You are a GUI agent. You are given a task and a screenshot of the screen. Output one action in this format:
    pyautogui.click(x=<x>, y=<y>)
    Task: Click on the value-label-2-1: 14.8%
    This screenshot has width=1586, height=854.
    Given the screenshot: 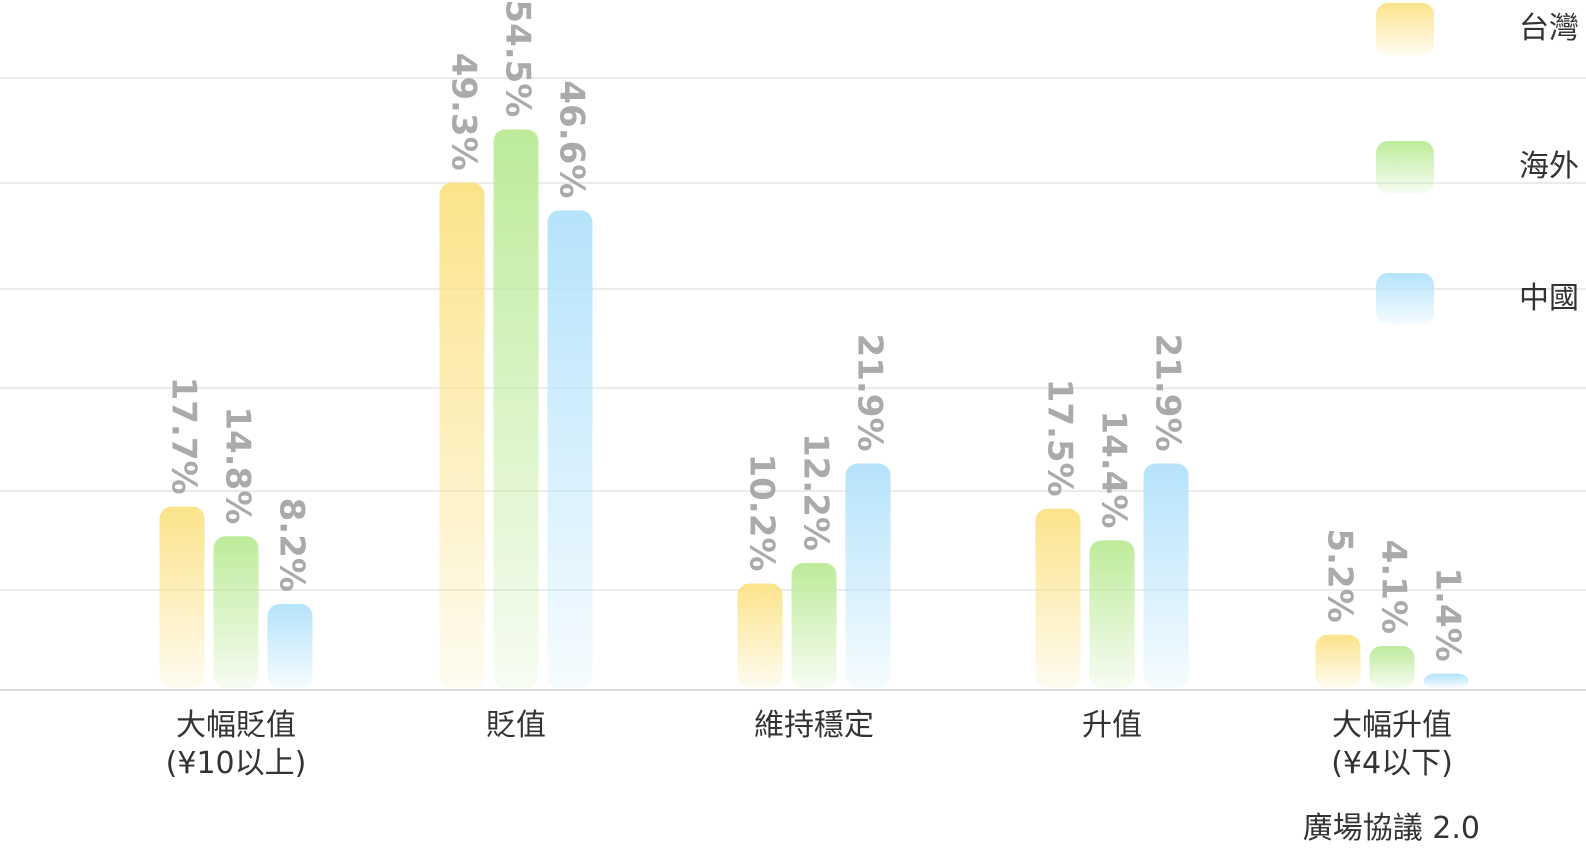 What is the action you would take?
    pyautogui.click(x=238, y=465)
    